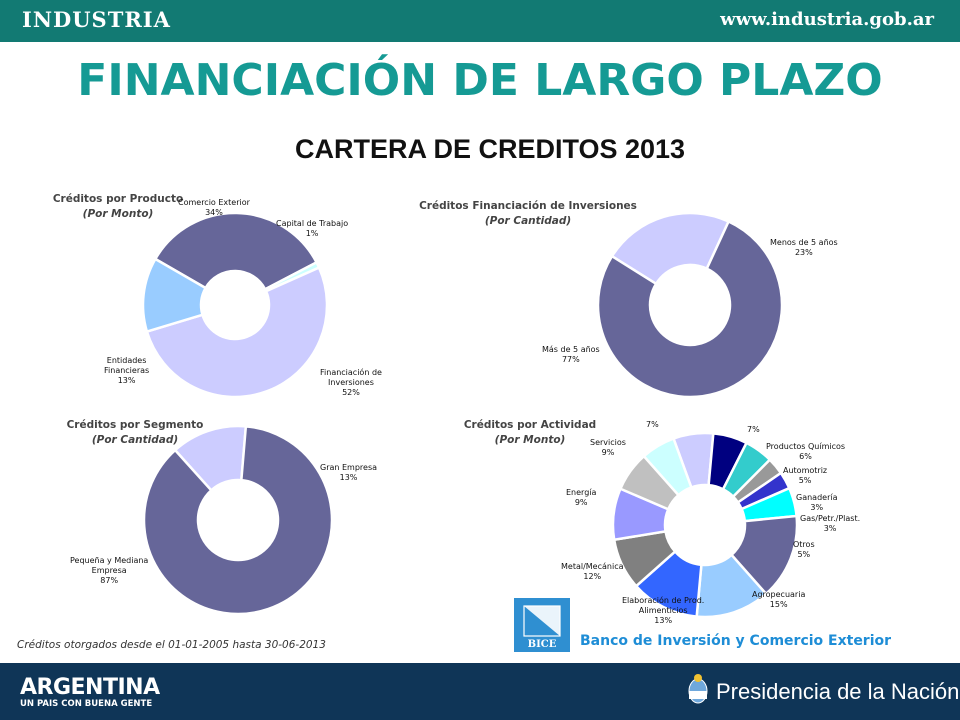  I want to click on chart-title-actividad: Créditos por Actividad (Por Monto), so click(530, 432).